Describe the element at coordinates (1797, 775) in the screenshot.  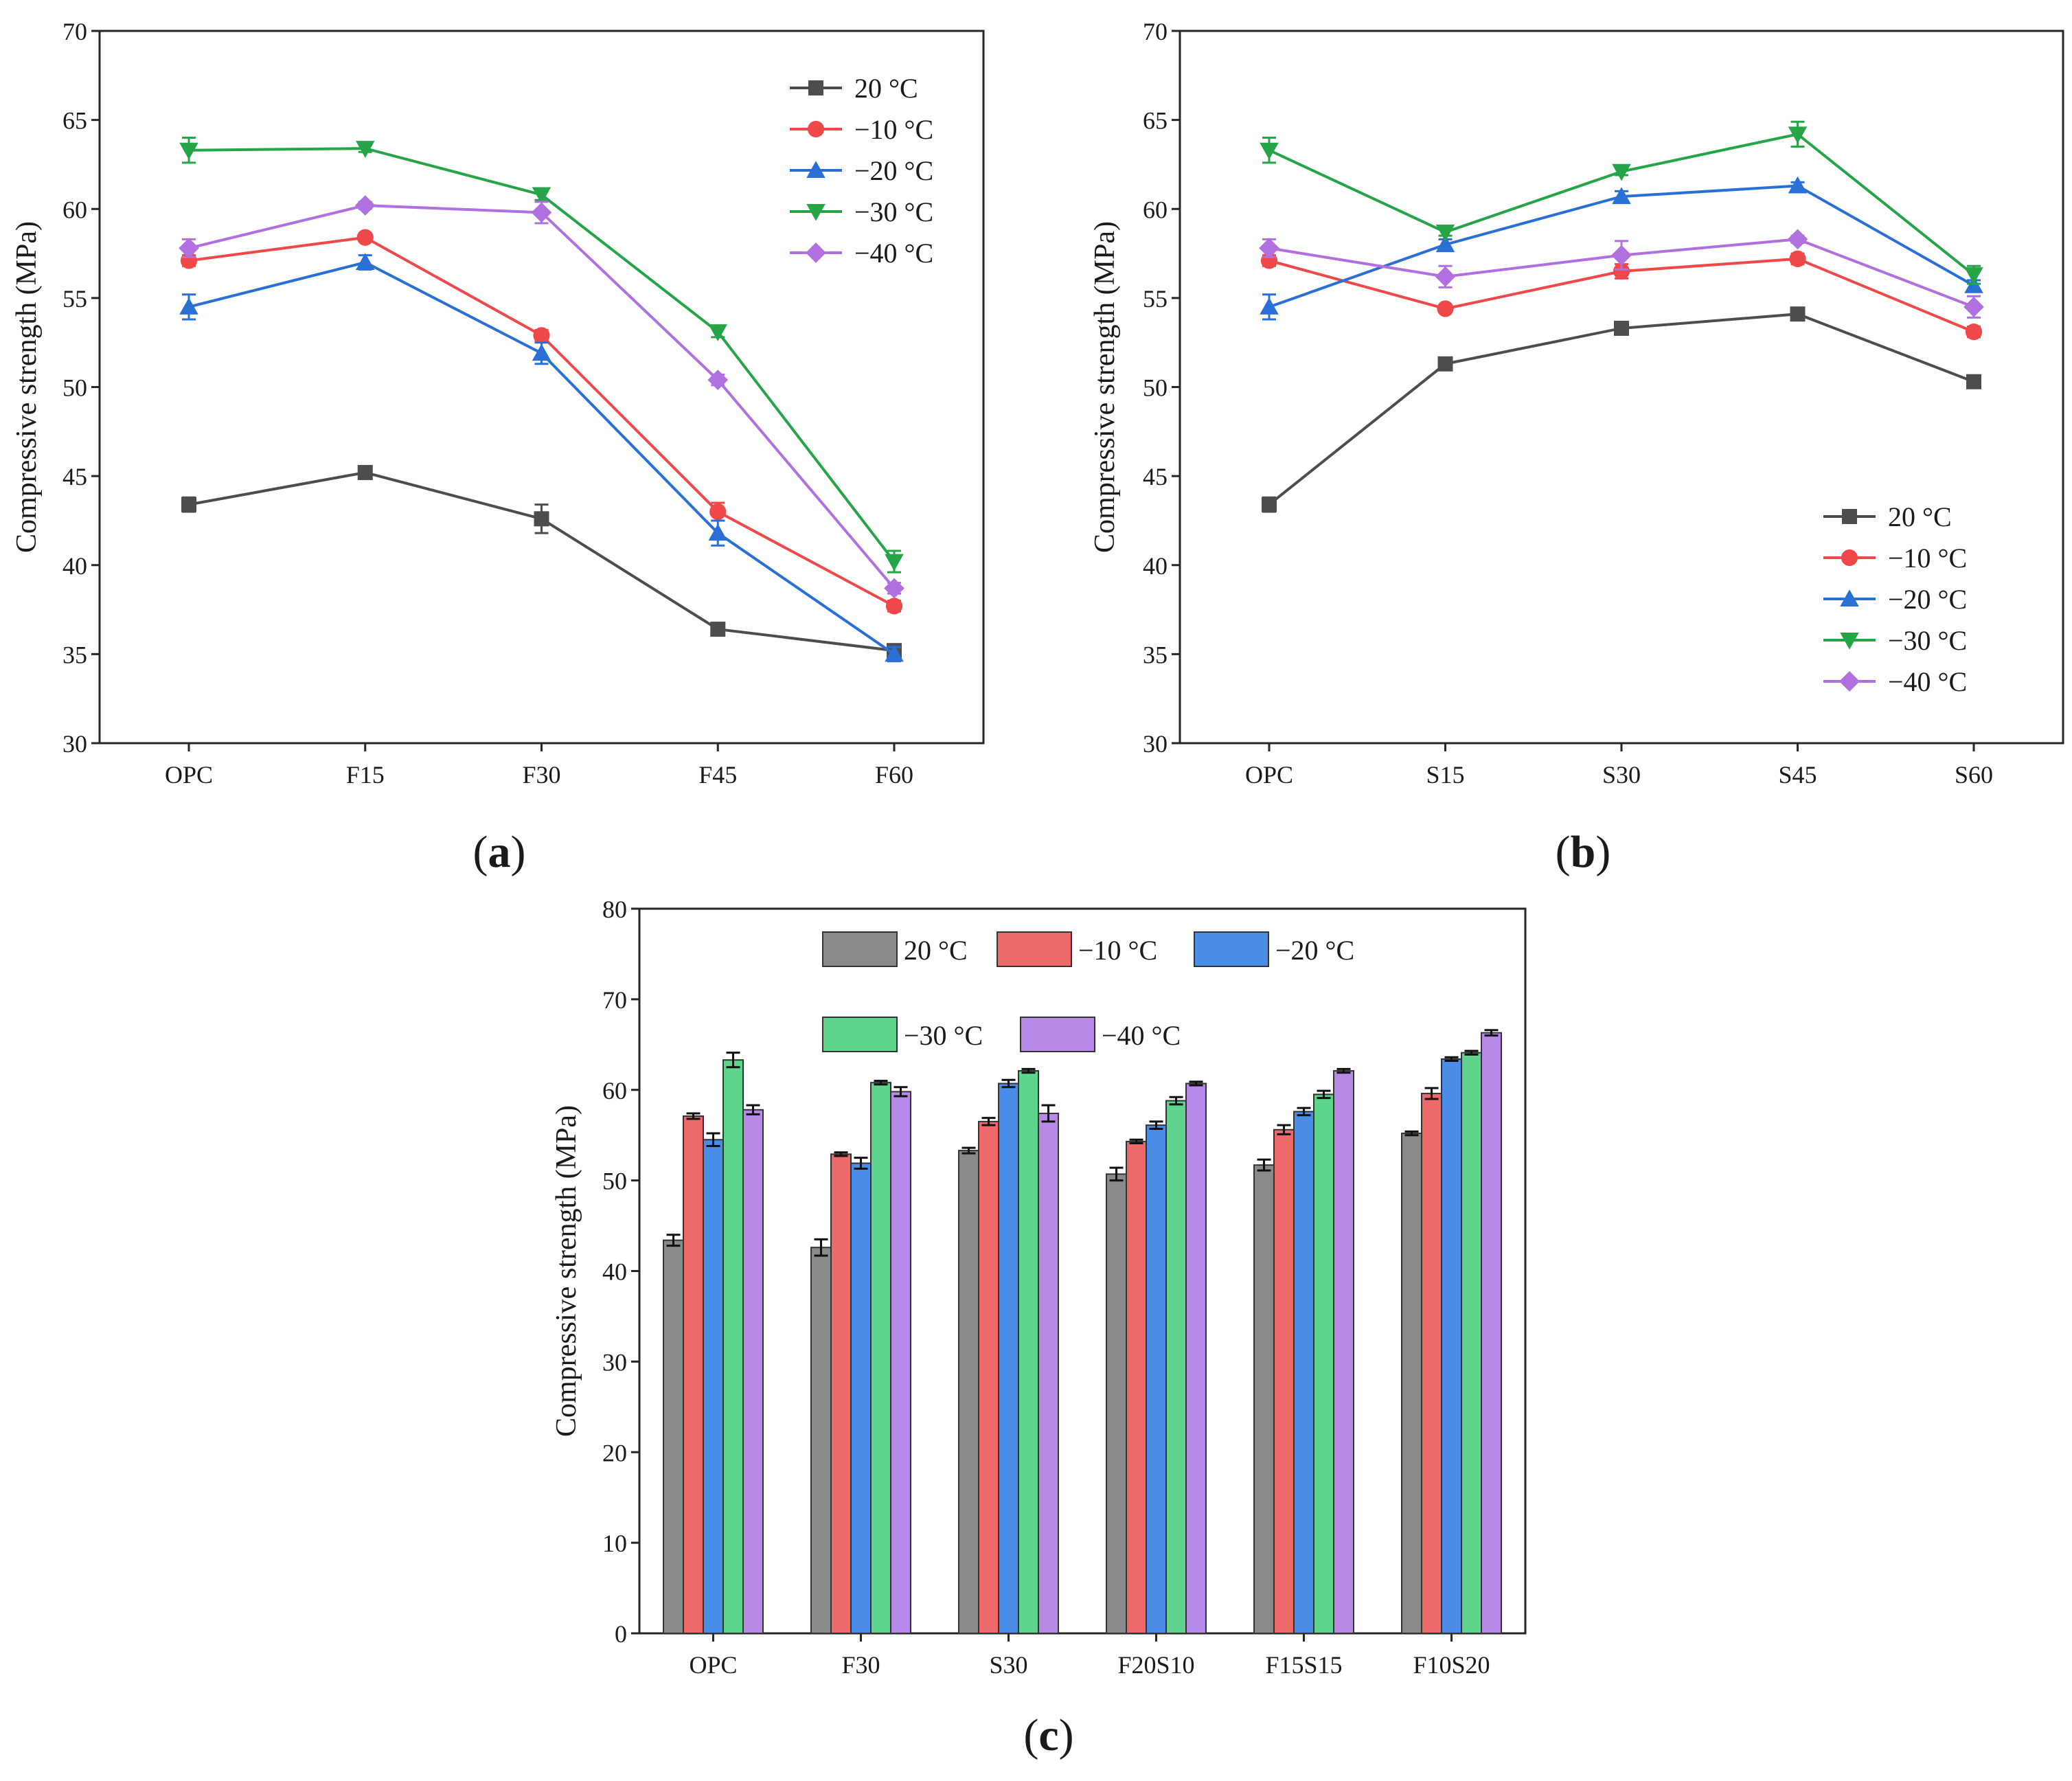
I see `panel-b-x-tick-label-s45: S45` at that location.